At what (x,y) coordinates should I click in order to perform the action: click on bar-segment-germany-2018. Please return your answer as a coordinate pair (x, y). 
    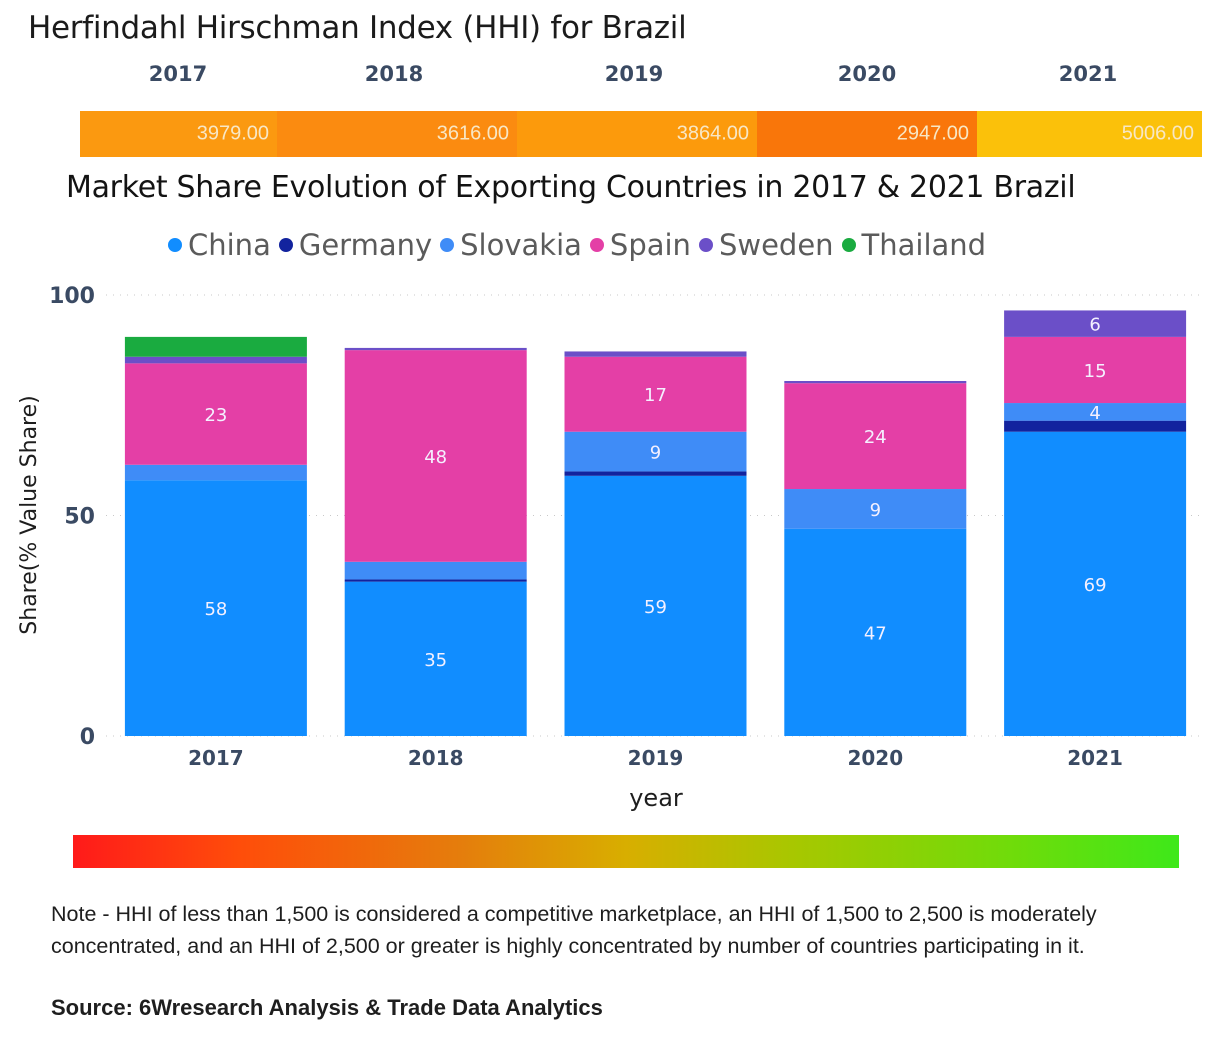
    Looking at the image, I should click on (435, 580).